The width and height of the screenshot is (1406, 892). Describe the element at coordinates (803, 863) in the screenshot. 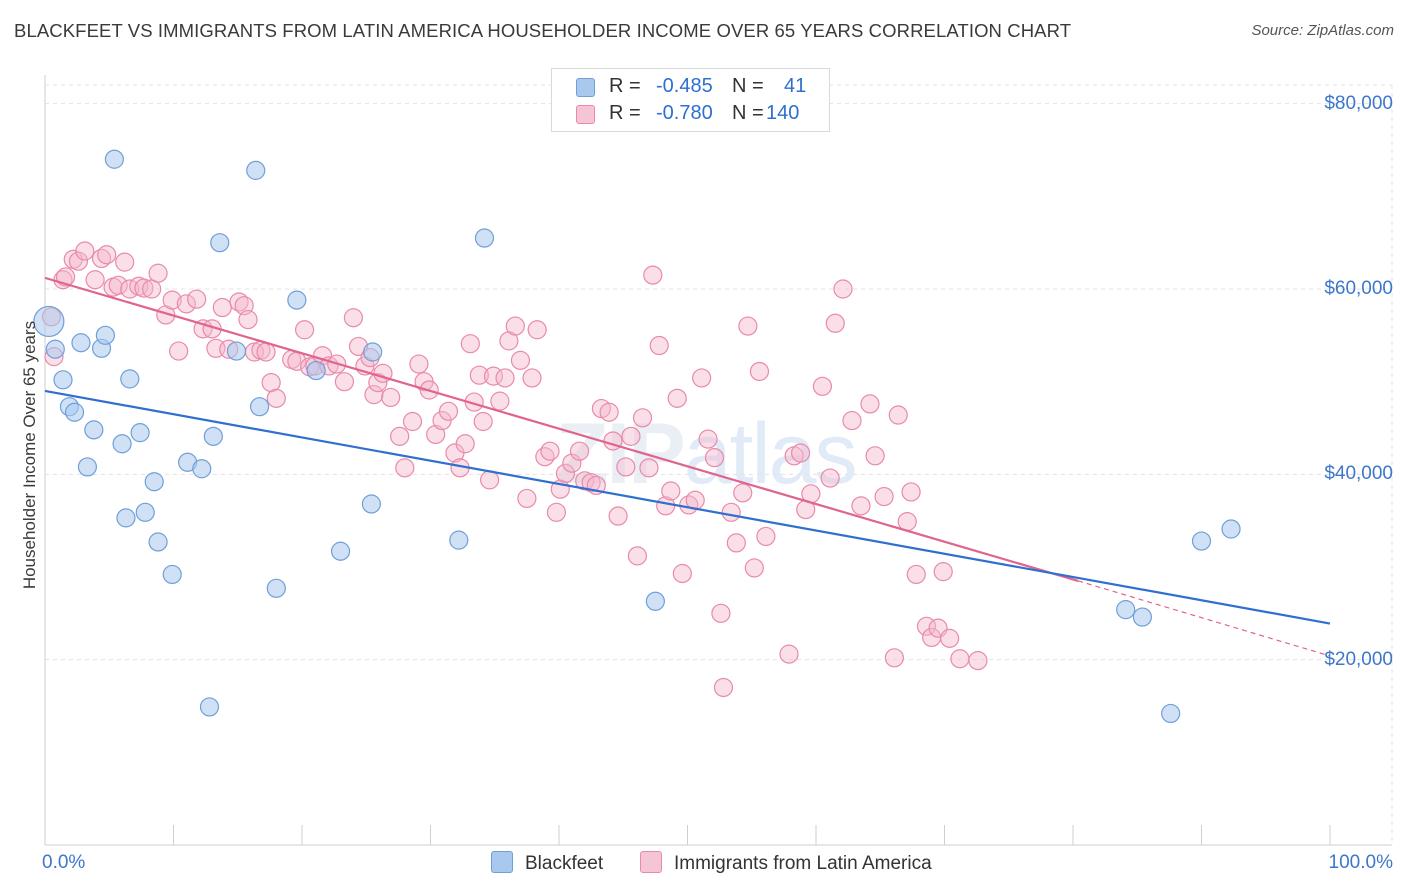

I see `bottom-legend-label: Immigrants from Latin America` at that location.